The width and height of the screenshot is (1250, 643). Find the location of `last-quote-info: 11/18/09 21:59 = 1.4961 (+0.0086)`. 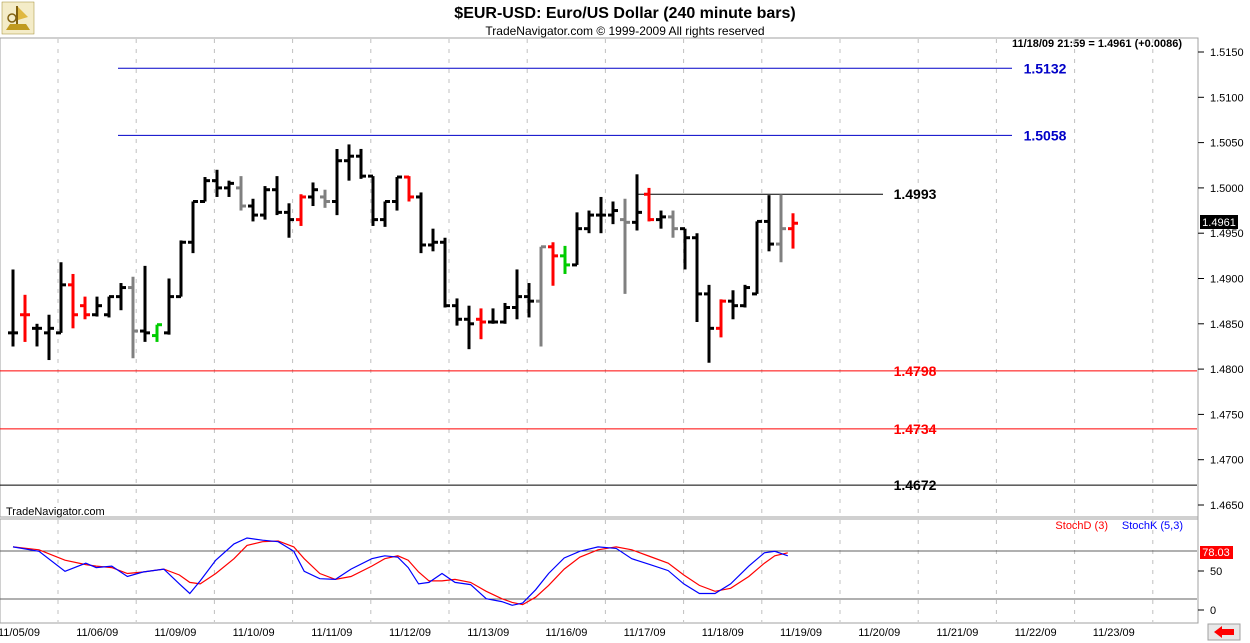

last-quote-info: 11/18/09 21:59 = 1.4961 (+0.0086) is located at coordinates (1097, 44).